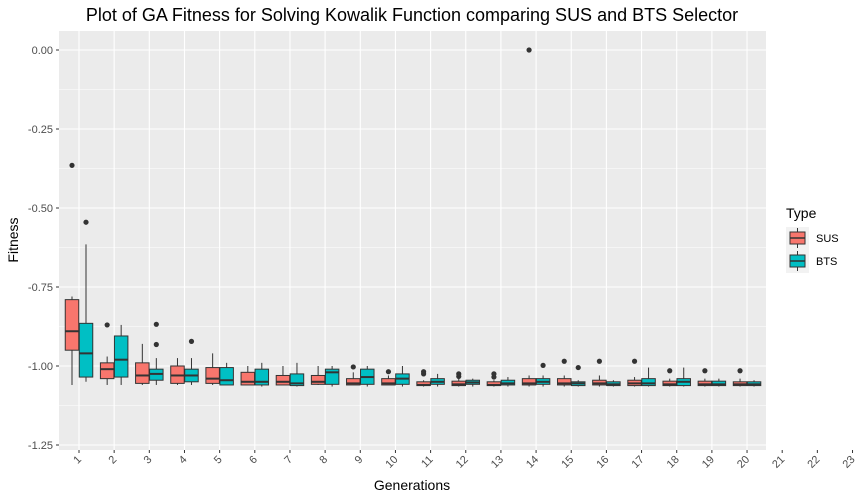 This screenshot has width=856, height=500. Describe the element at coordinates (497, 462) in the screenshot. I see `x-tick-label: 13` at that location.